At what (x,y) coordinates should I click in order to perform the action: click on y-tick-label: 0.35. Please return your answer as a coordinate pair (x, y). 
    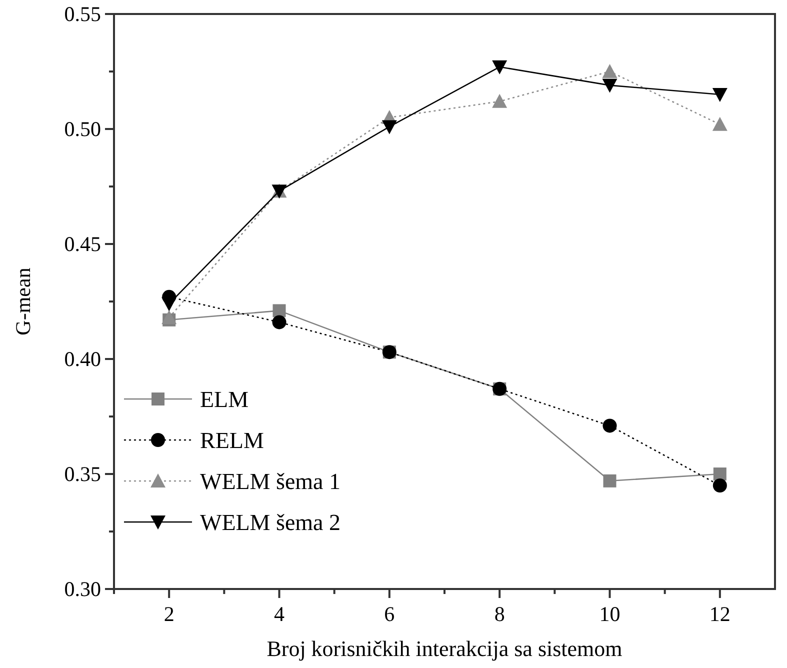
    Looking at the image, I should click on (82, 474).